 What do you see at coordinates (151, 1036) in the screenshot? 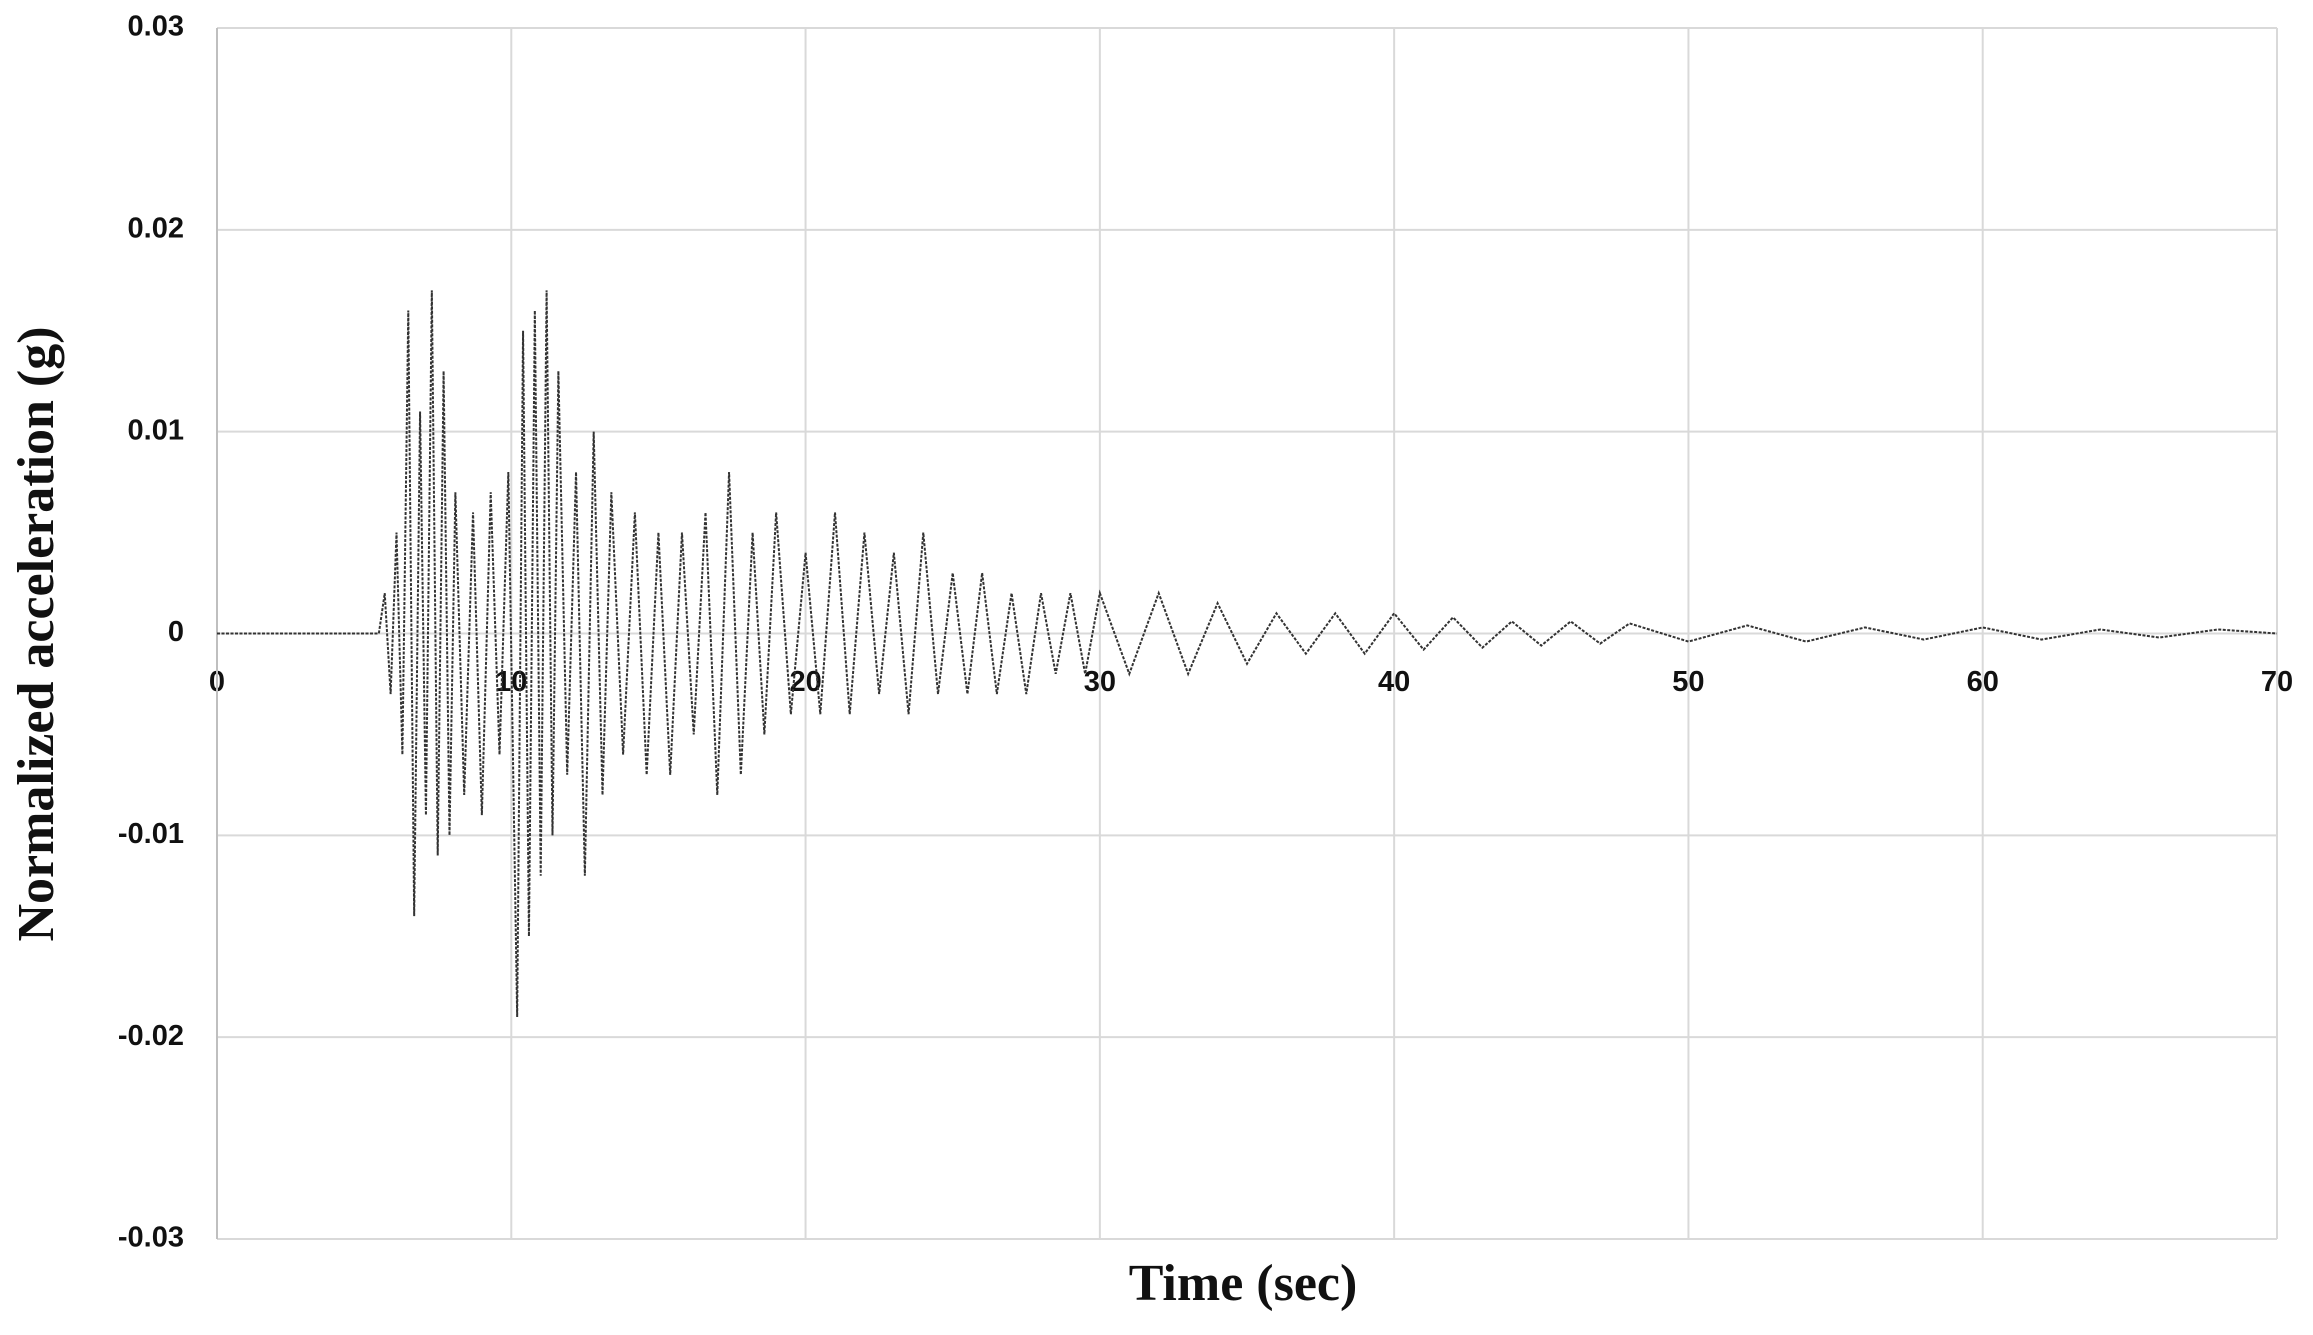
I see `y-tick-label: -0.02` at bounding box center [151, 1036].